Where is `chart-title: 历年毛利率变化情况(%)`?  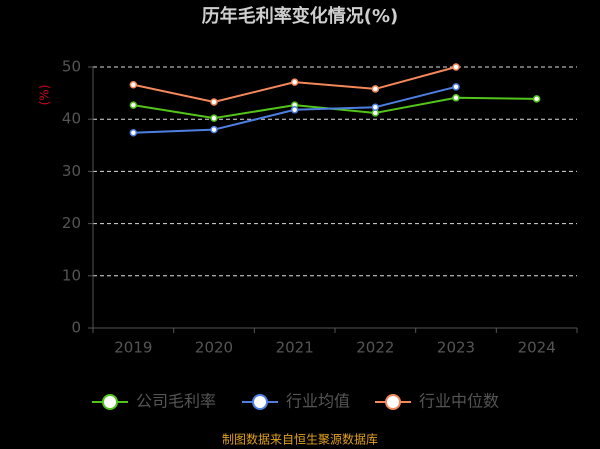
chart-title: 历年毛利率变化情况(%) is located at coordinates (300, 16).